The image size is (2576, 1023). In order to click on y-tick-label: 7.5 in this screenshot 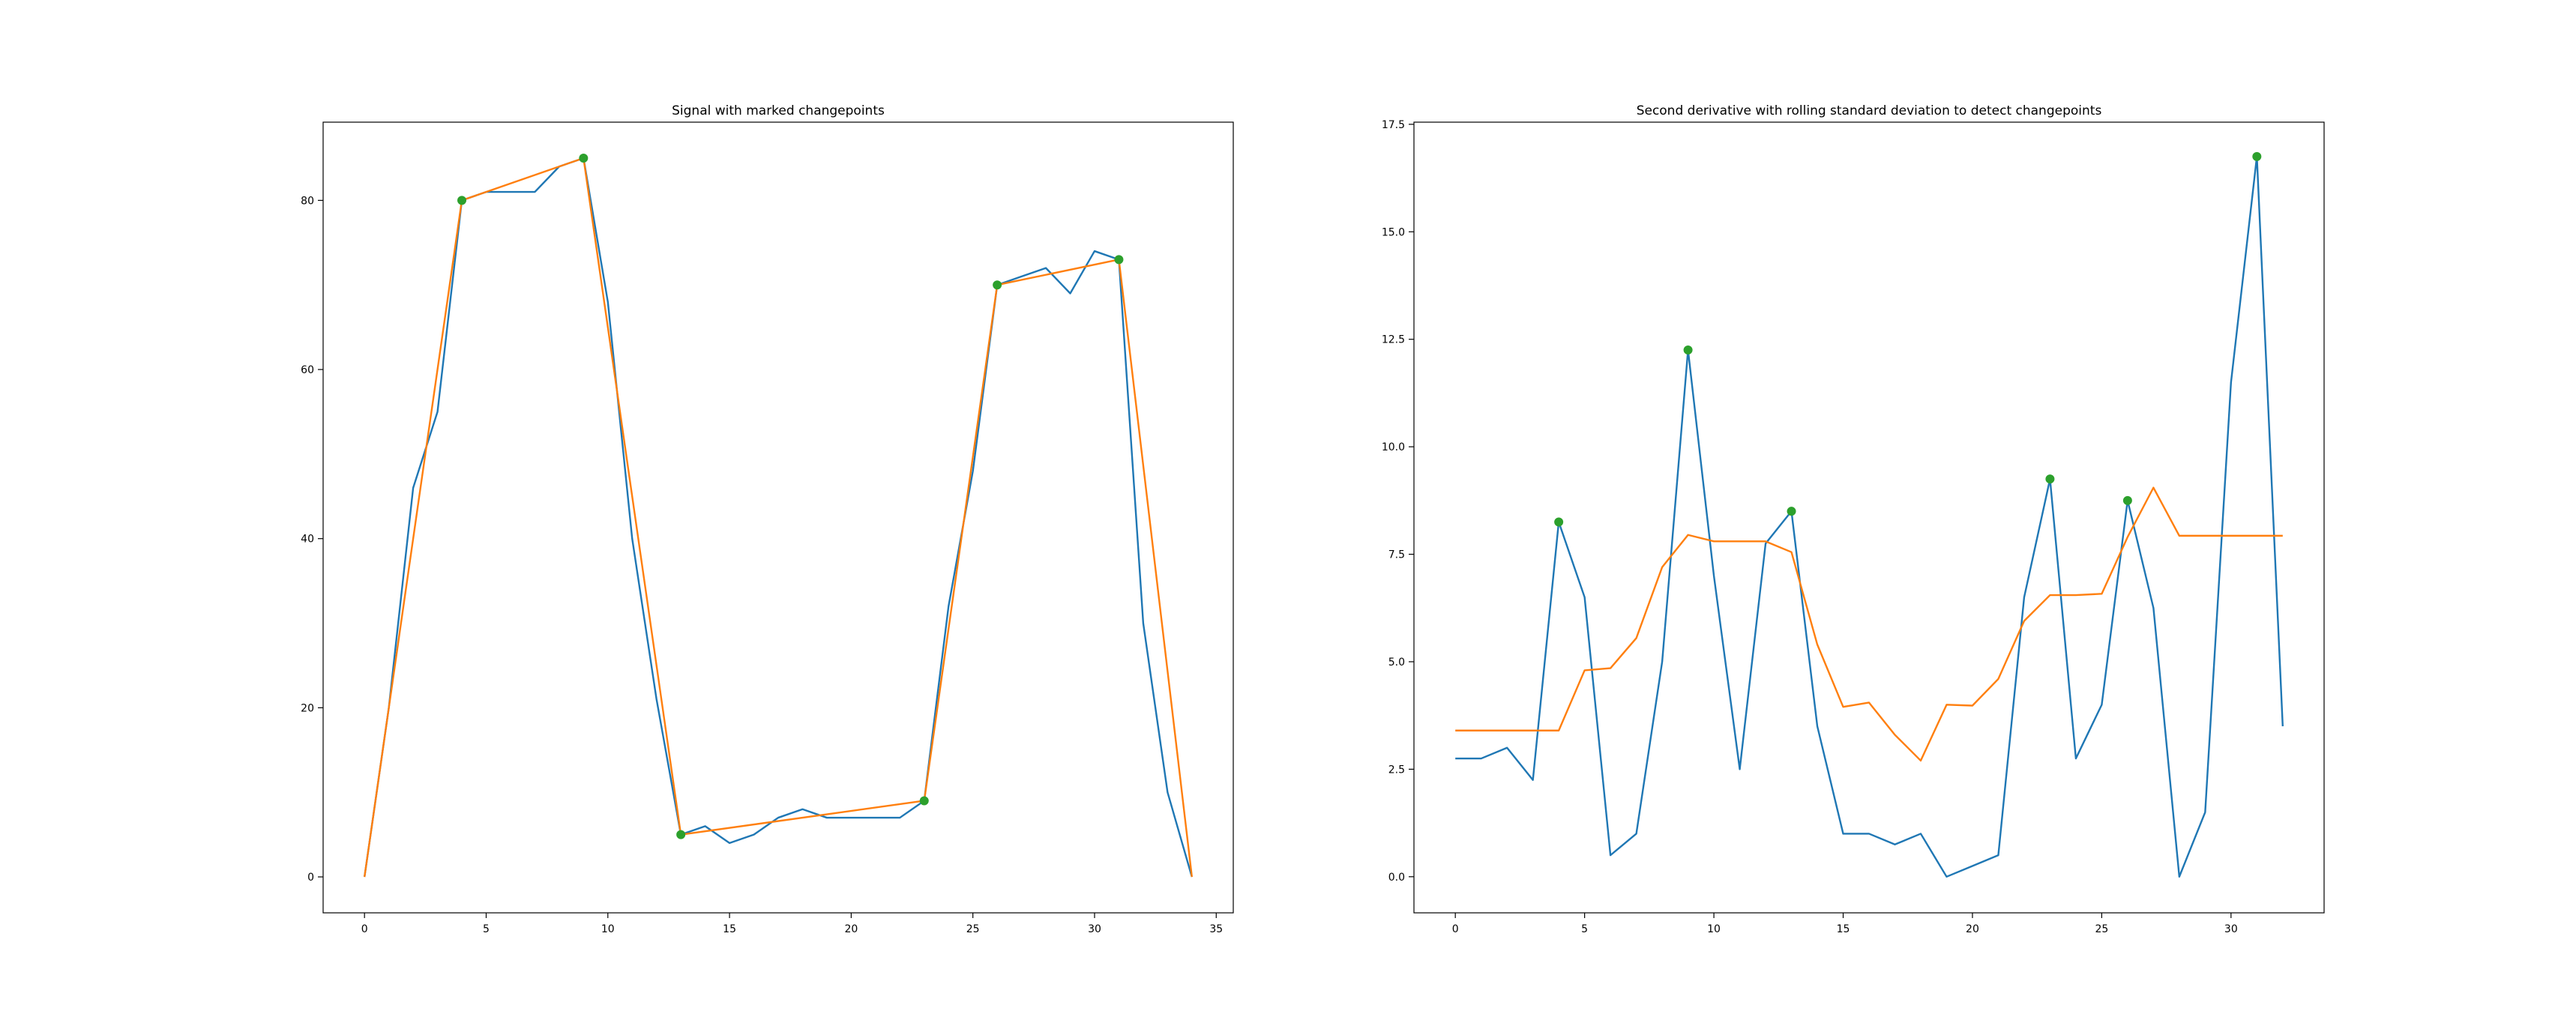, I will do `click(1396, 555)`.